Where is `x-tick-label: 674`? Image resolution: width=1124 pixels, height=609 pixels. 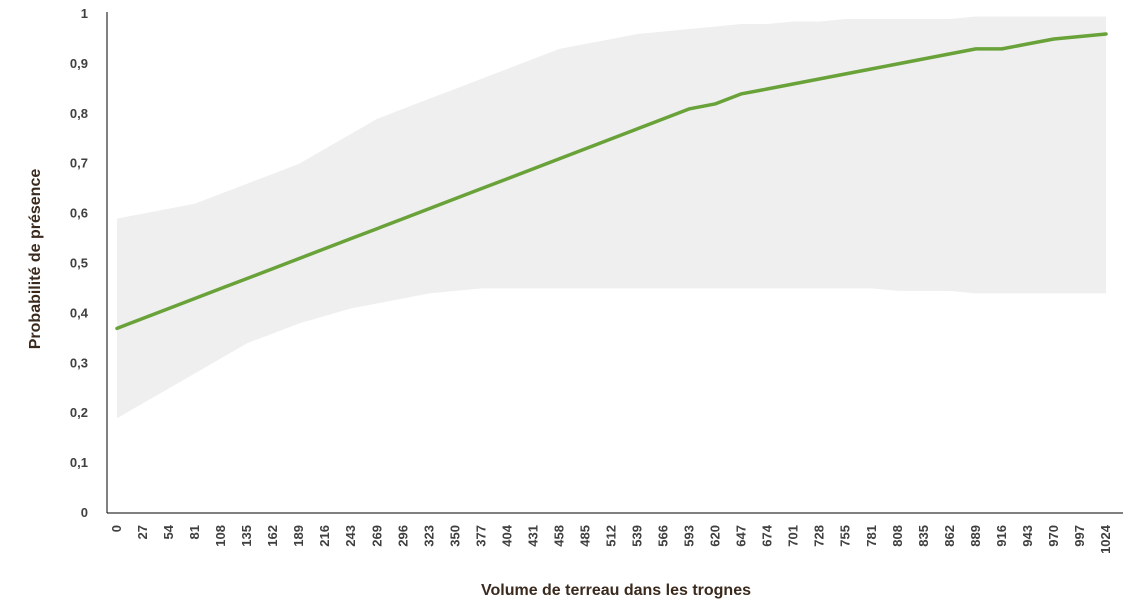 x-tick-label: 674 is located at coordinates (767, 535).